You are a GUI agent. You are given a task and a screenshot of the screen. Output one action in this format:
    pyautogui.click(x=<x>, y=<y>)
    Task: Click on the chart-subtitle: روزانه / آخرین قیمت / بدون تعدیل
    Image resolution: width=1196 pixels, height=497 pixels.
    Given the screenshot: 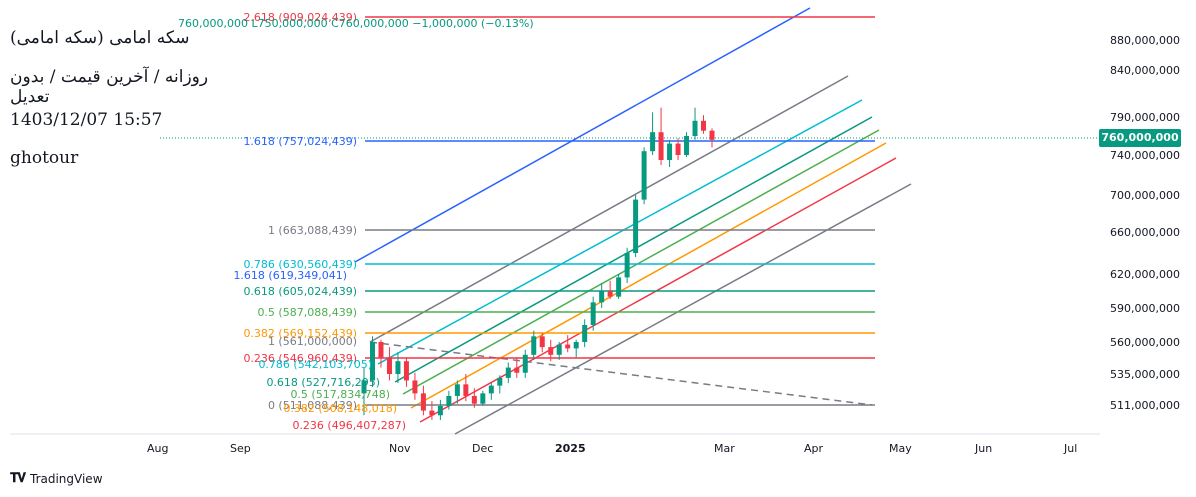 What is the action you would take?
    pyautogui.click(x=109, y=87)
    